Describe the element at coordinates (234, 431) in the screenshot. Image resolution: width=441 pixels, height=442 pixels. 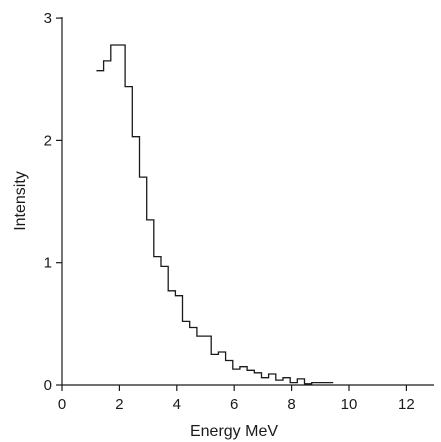
I see `x-axis-title: Energy MeV` at that location.